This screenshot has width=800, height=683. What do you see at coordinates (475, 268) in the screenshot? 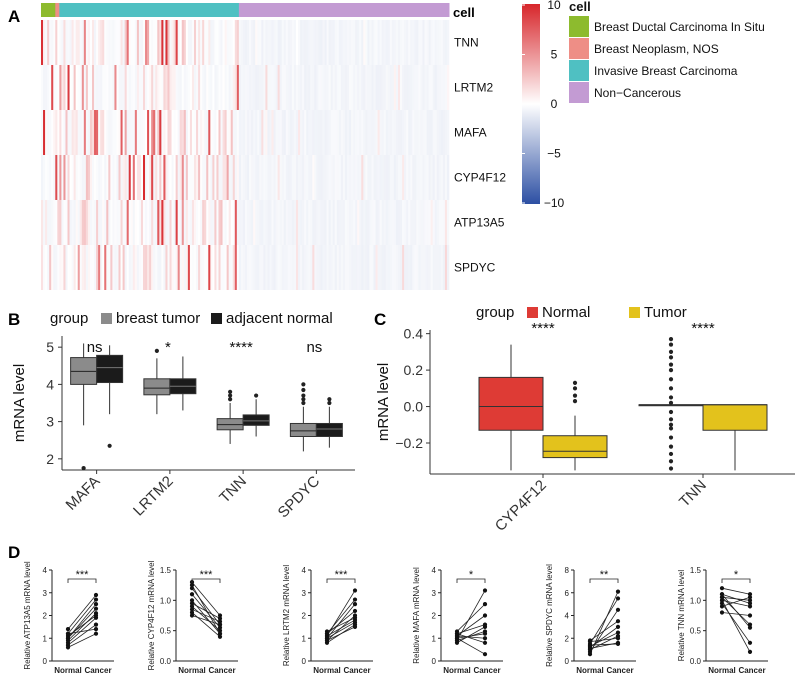
I see `row-label-spdyc: SPDYC` at bounding box center [475, 268].